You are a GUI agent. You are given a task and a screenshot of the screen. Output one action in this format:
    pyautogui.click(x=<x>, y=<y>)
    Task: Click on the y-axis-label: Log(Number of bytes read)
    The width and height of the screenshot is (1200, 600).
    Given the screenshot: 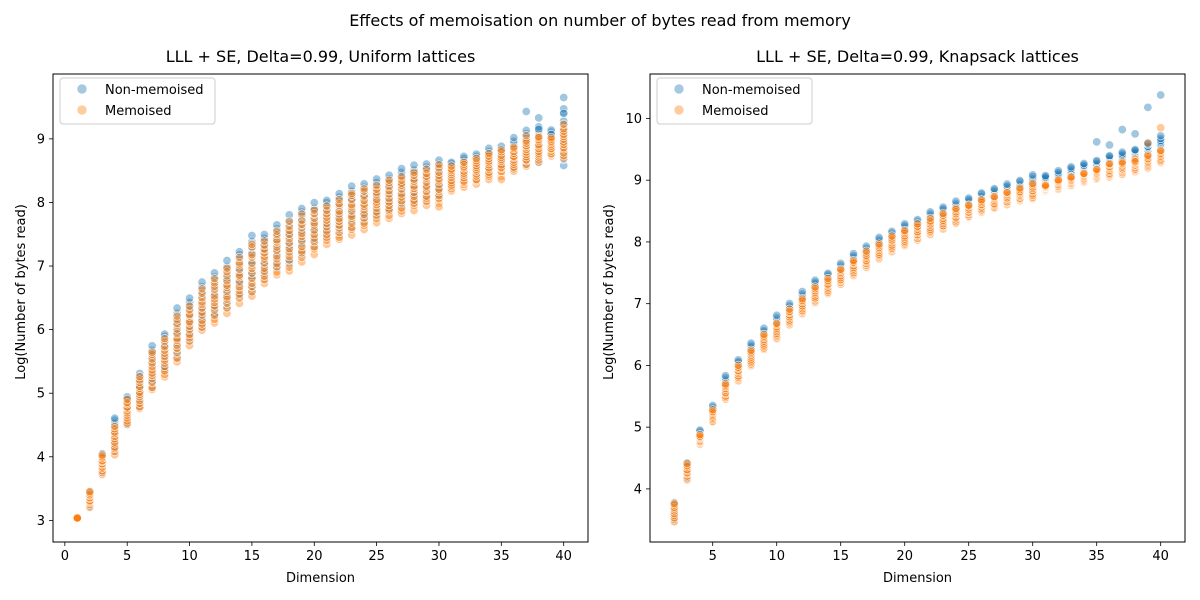 What is the action you would take?
    pyautogui.click(x=21, y=292)
    